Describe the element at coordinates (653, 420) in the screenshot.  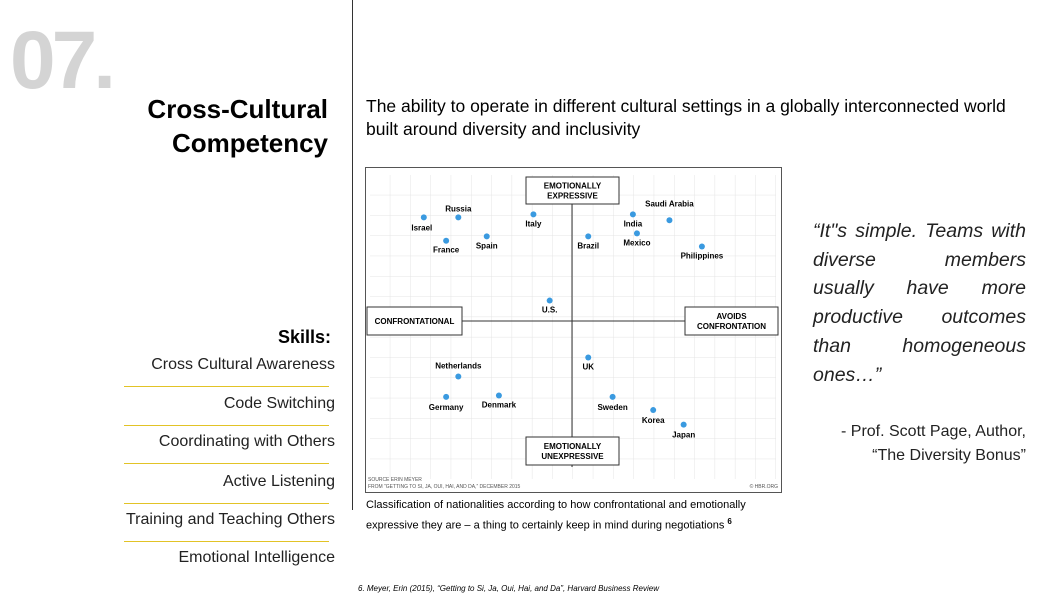
I see `point-label: Korea` at that location.